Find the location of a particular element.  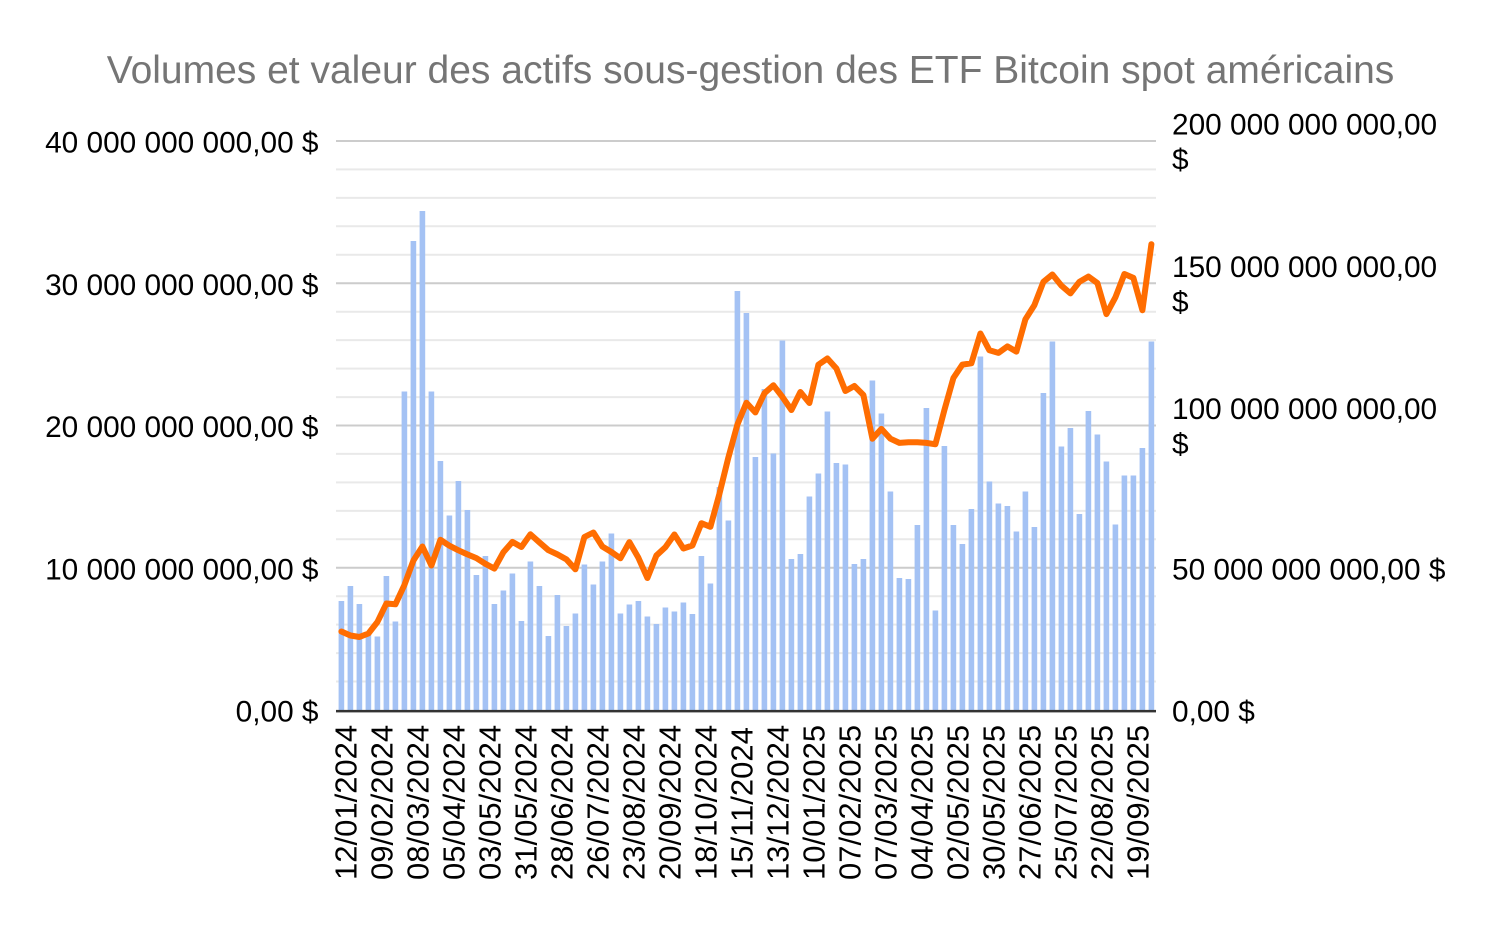

svg-text: 20 000 000 000,00 $ is located at coordinates (182, 427).